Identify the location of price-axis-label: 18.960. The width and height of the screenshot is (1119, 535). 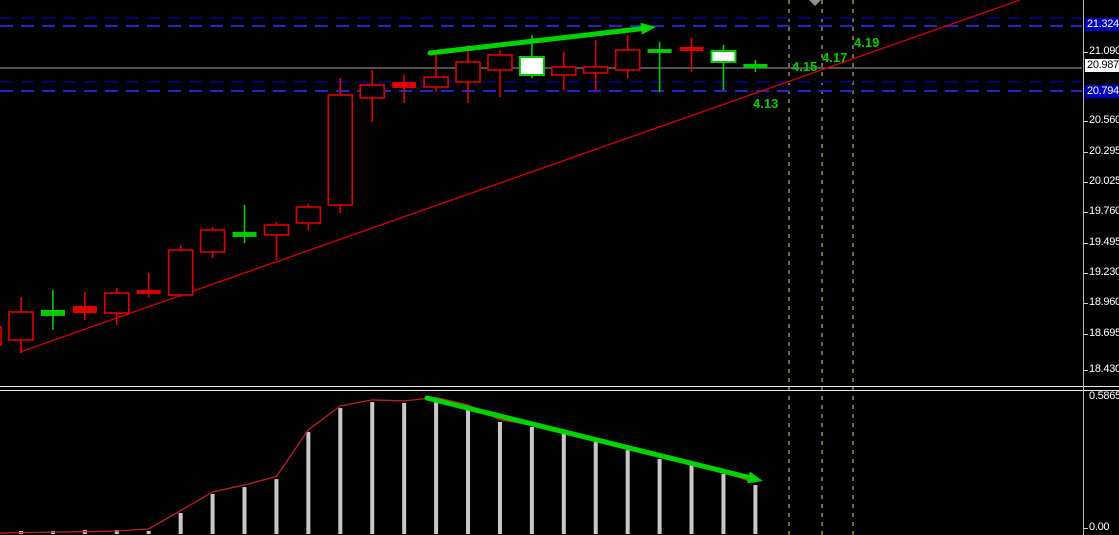
(1104, 302).